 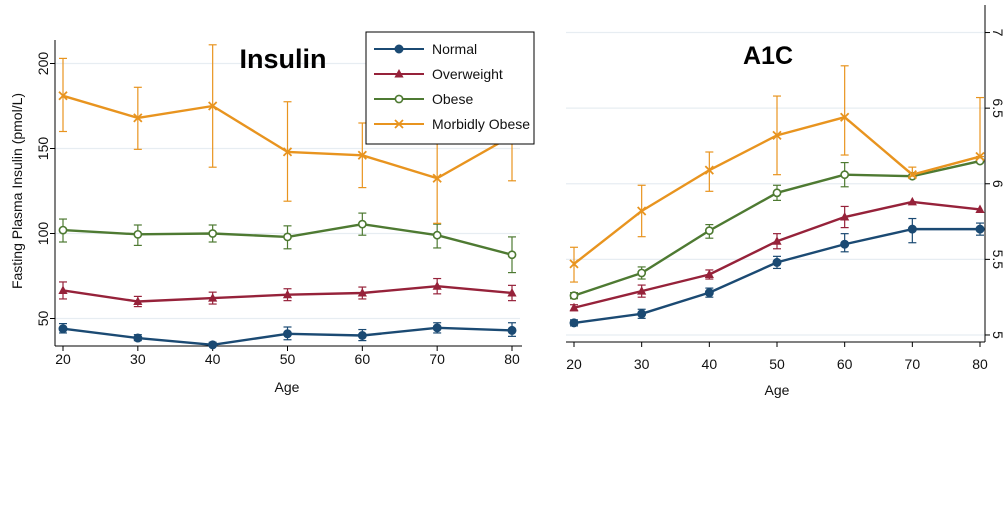 I want to click on legend-label: Overweight, so click(x=467, y=74).